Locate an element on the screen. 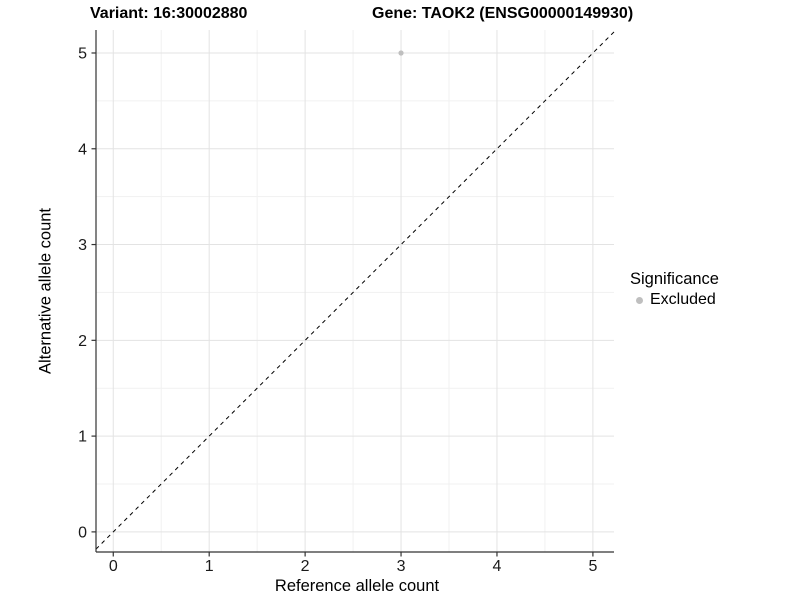 The image size is (800, 600). x-tick-label: 5 is located at coordinates (592, 566).